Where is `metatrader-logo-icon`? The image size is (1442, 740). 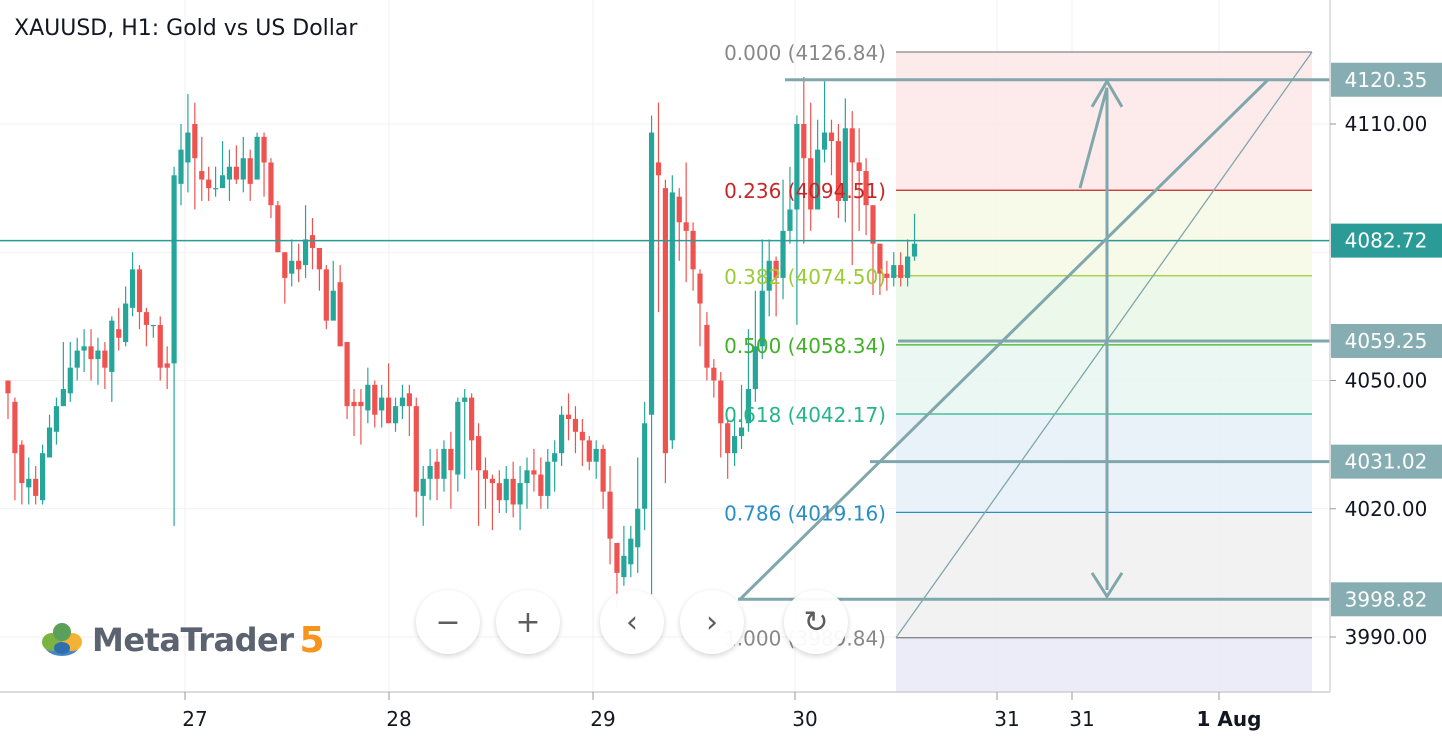 metatrader-logo-icon is located at coordinates (62, 639).